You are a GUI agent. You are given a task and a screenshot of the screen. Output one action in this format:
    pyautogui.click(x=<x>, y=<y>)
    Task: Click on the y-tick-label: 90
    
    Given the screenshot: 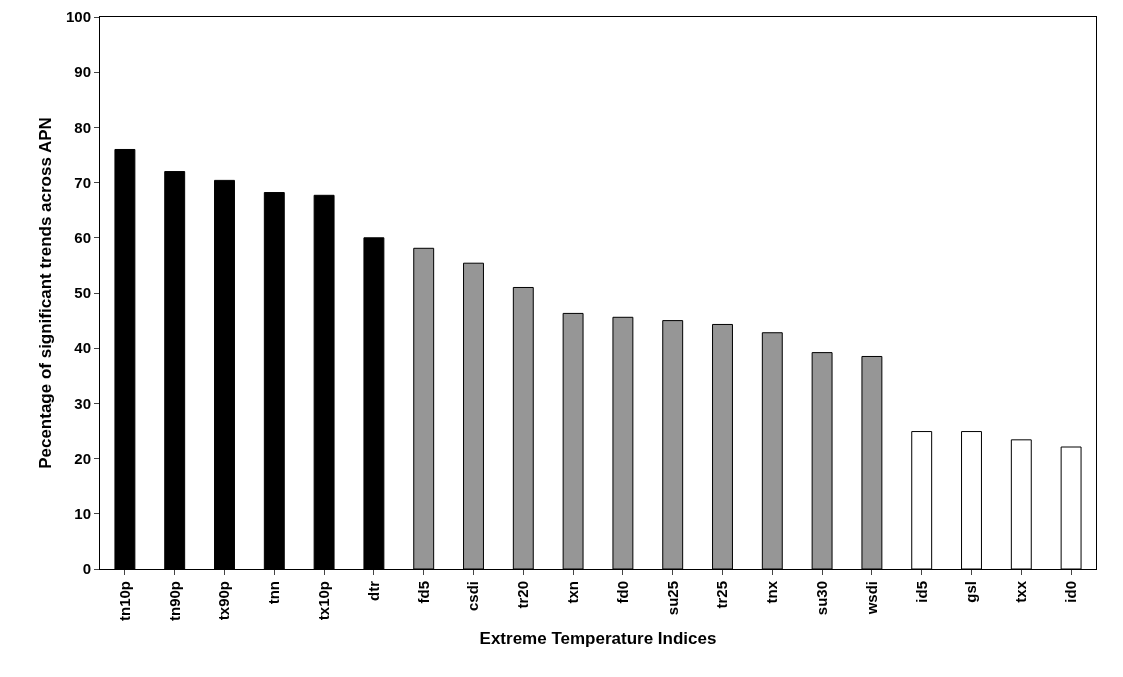 What is the action you would take?
    pyautogui.click(x=82, y=72)
    